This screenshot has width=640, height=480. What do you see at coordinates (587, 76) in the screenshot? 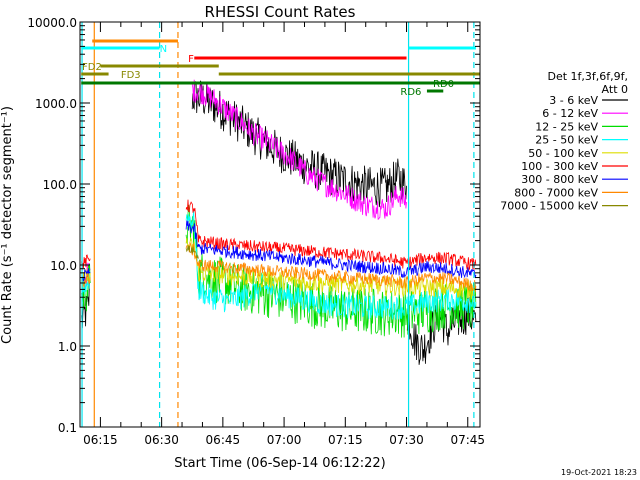
I see `legend-header: Det 1f,3f,6f,9f,` at bounding box center [587, 76].